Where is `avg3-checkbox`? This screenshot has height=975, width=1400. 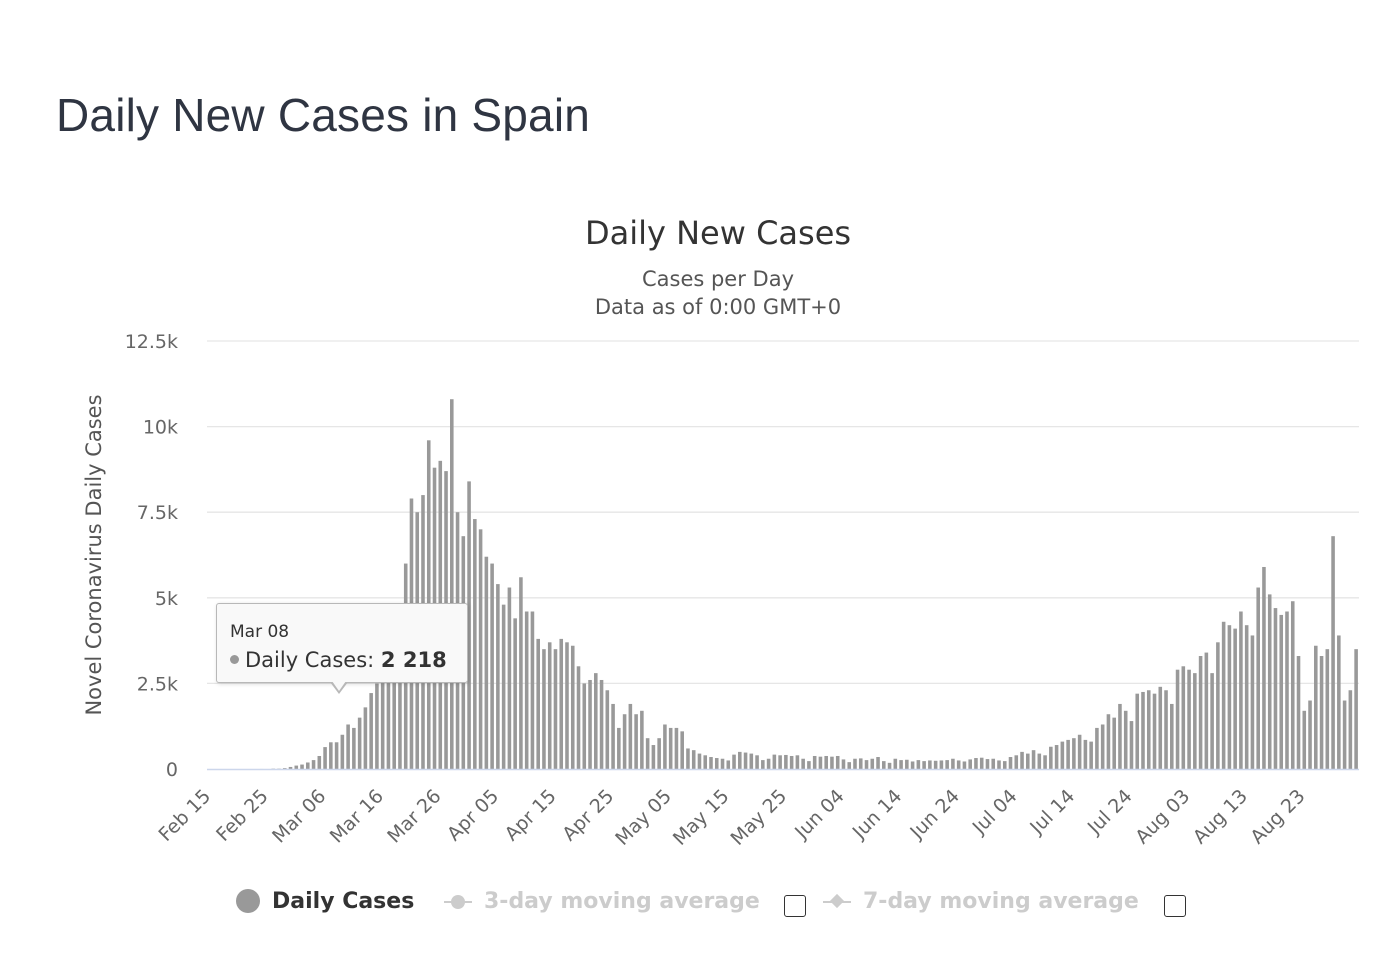 avg3-checkbox is located at coordinates (795, 906).